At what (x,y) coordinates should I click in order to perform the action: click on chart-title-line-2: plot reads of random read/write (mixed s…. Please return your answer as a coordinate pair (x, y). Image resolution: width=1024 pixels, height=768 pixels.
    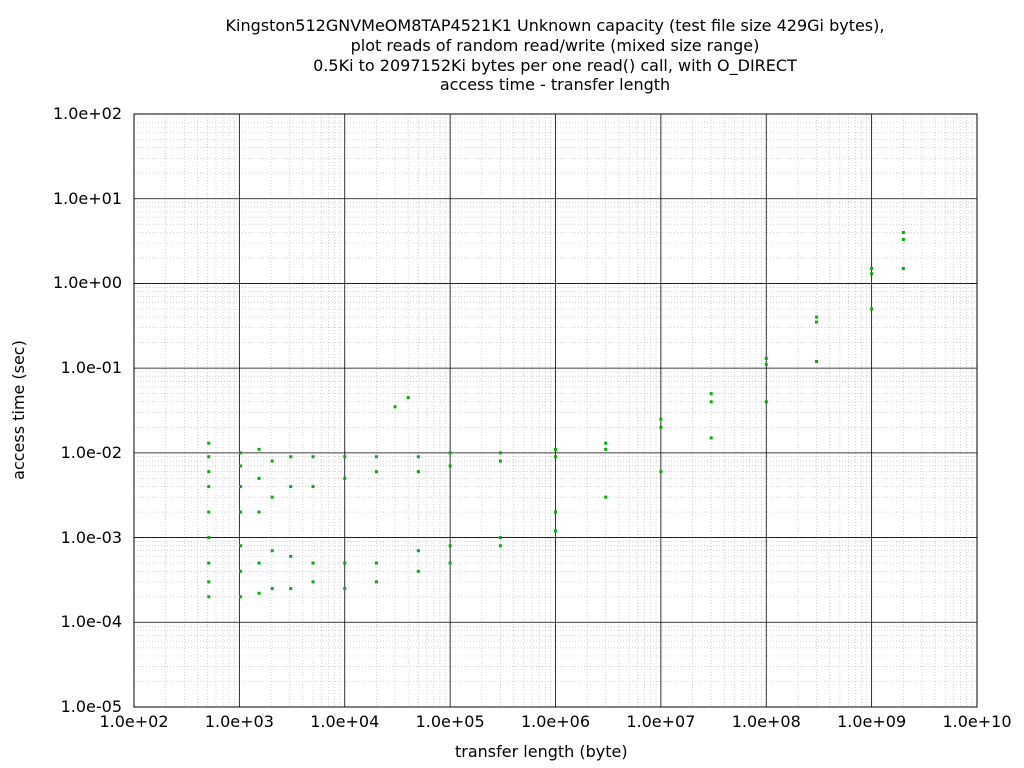
    Looking at the image, I should click on (555, 45).